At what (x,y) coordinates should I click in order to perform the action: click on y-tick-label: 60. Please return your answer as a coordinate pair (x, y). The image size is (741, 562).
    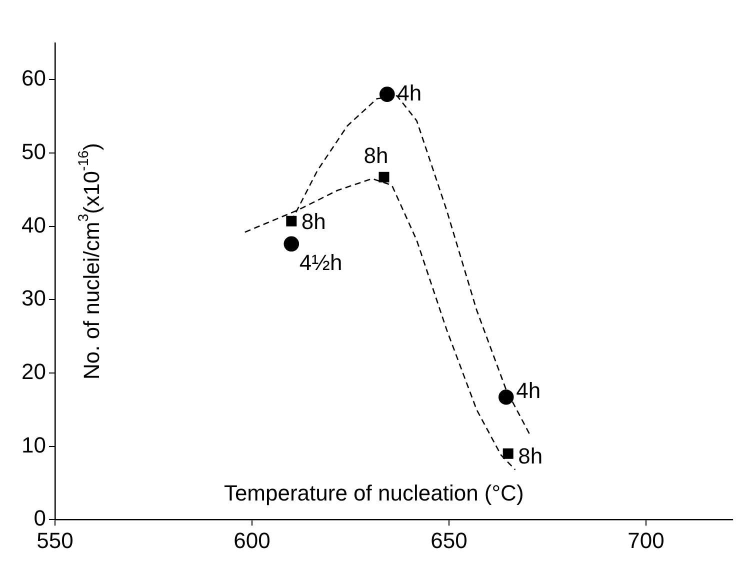
    Looking at the image, I should click on (34, 78).